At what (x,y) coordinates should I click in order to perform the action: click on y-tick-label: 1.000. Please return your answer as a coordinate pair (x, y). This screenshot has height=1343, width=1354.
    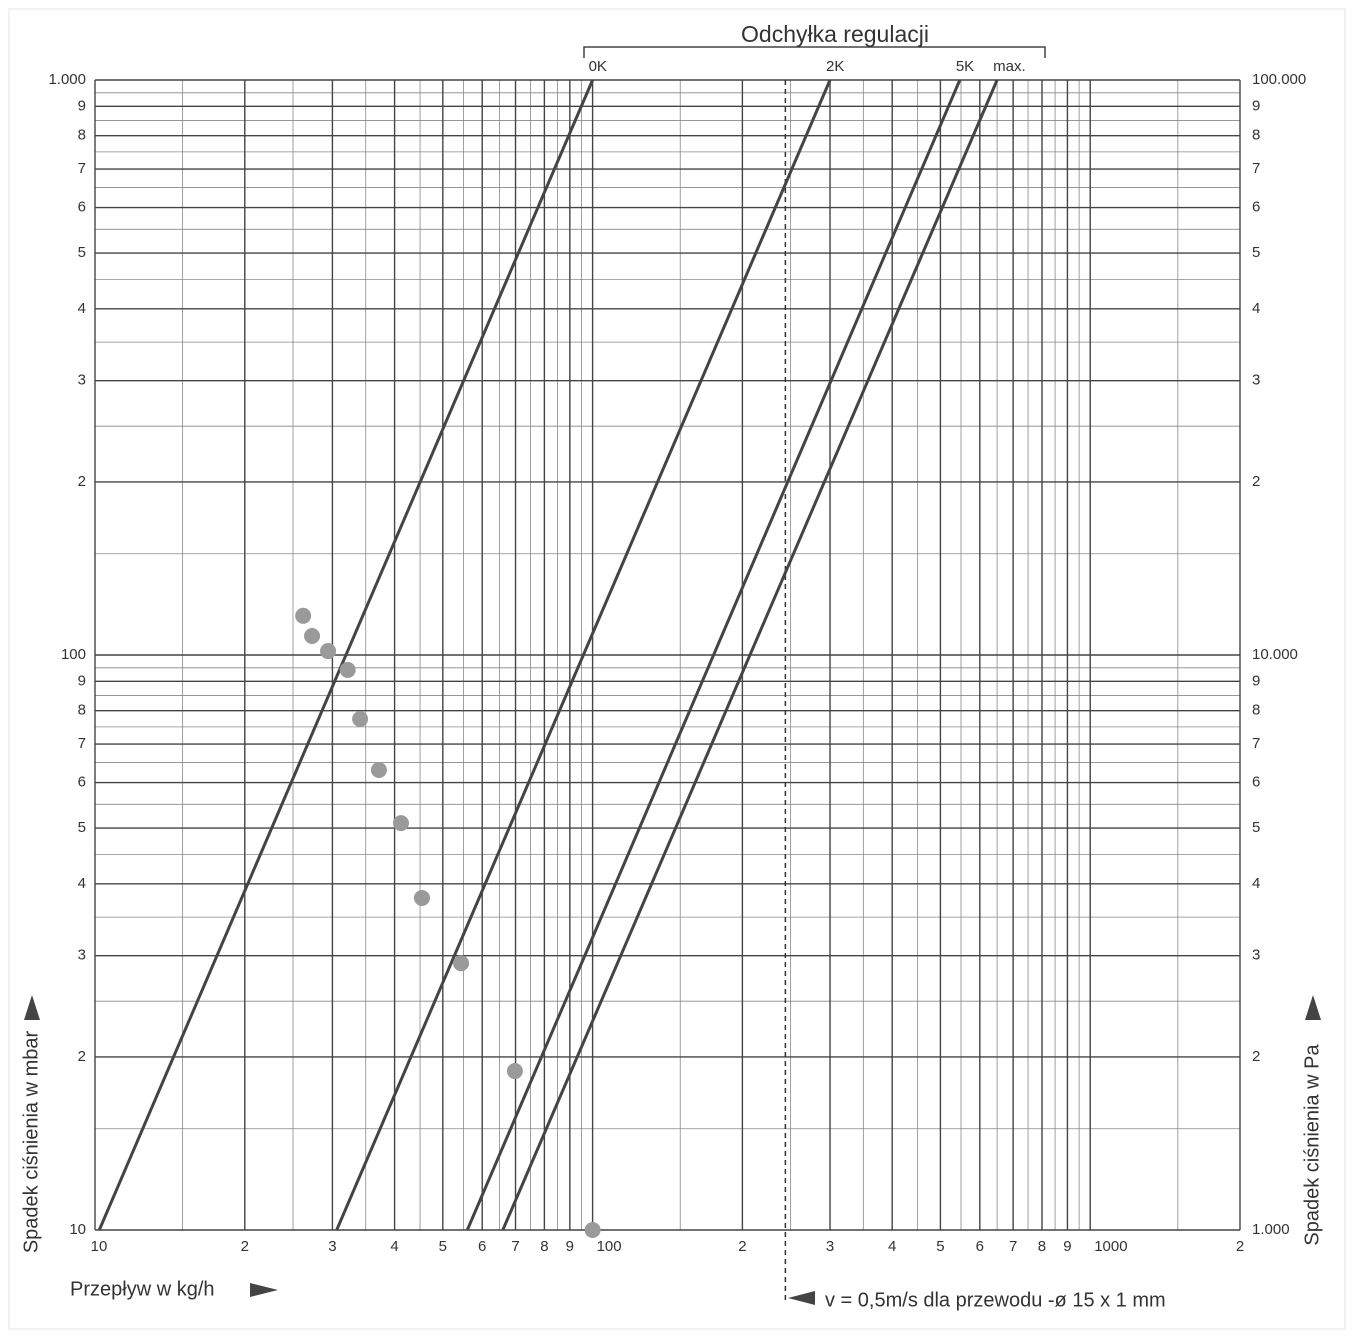
    Looking at the image, I should click on (67, 79).